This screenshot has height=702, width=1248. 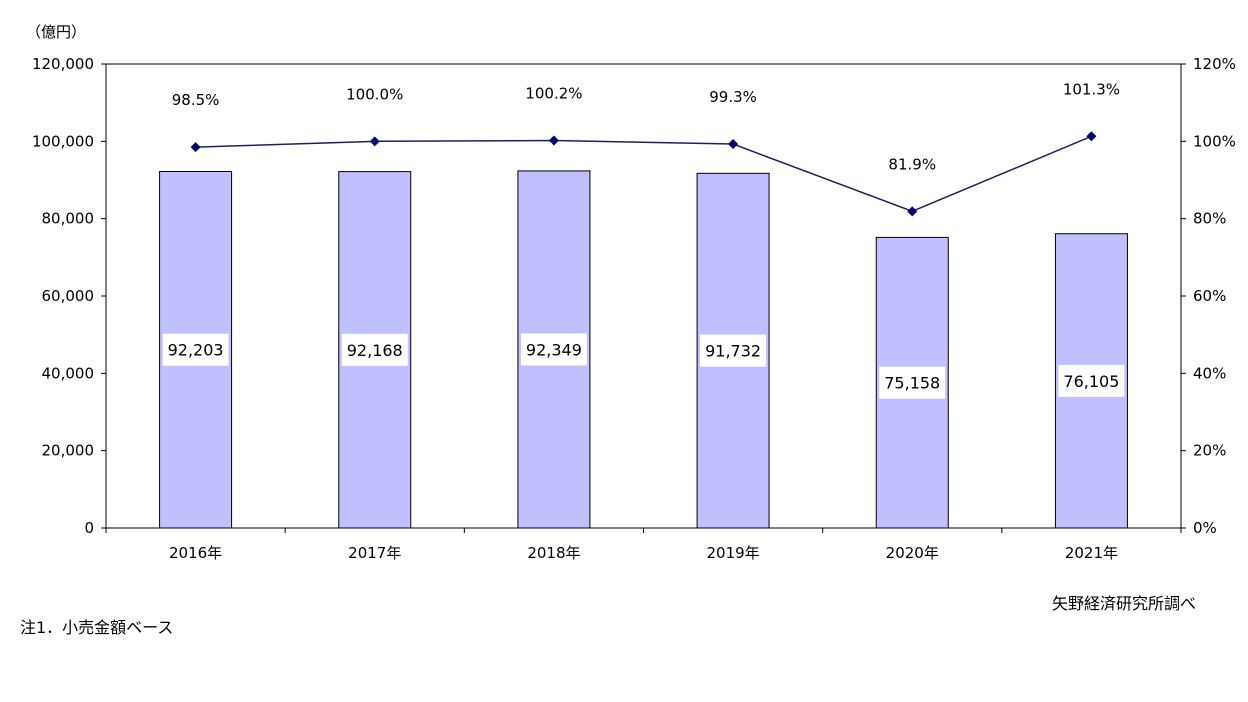 What do you see at coordinates (1209, 219) in the screenshot?
I see `y2-tick-label: 80%` at bounding box center [1209, 219].